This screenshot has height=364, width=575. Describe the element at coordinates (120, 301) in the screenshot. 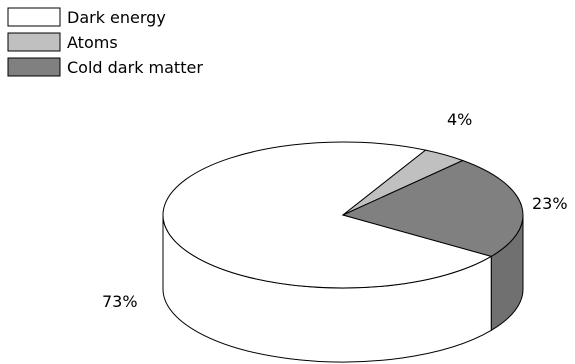

I see `pie-label-dark-energy: 73%` at that location.